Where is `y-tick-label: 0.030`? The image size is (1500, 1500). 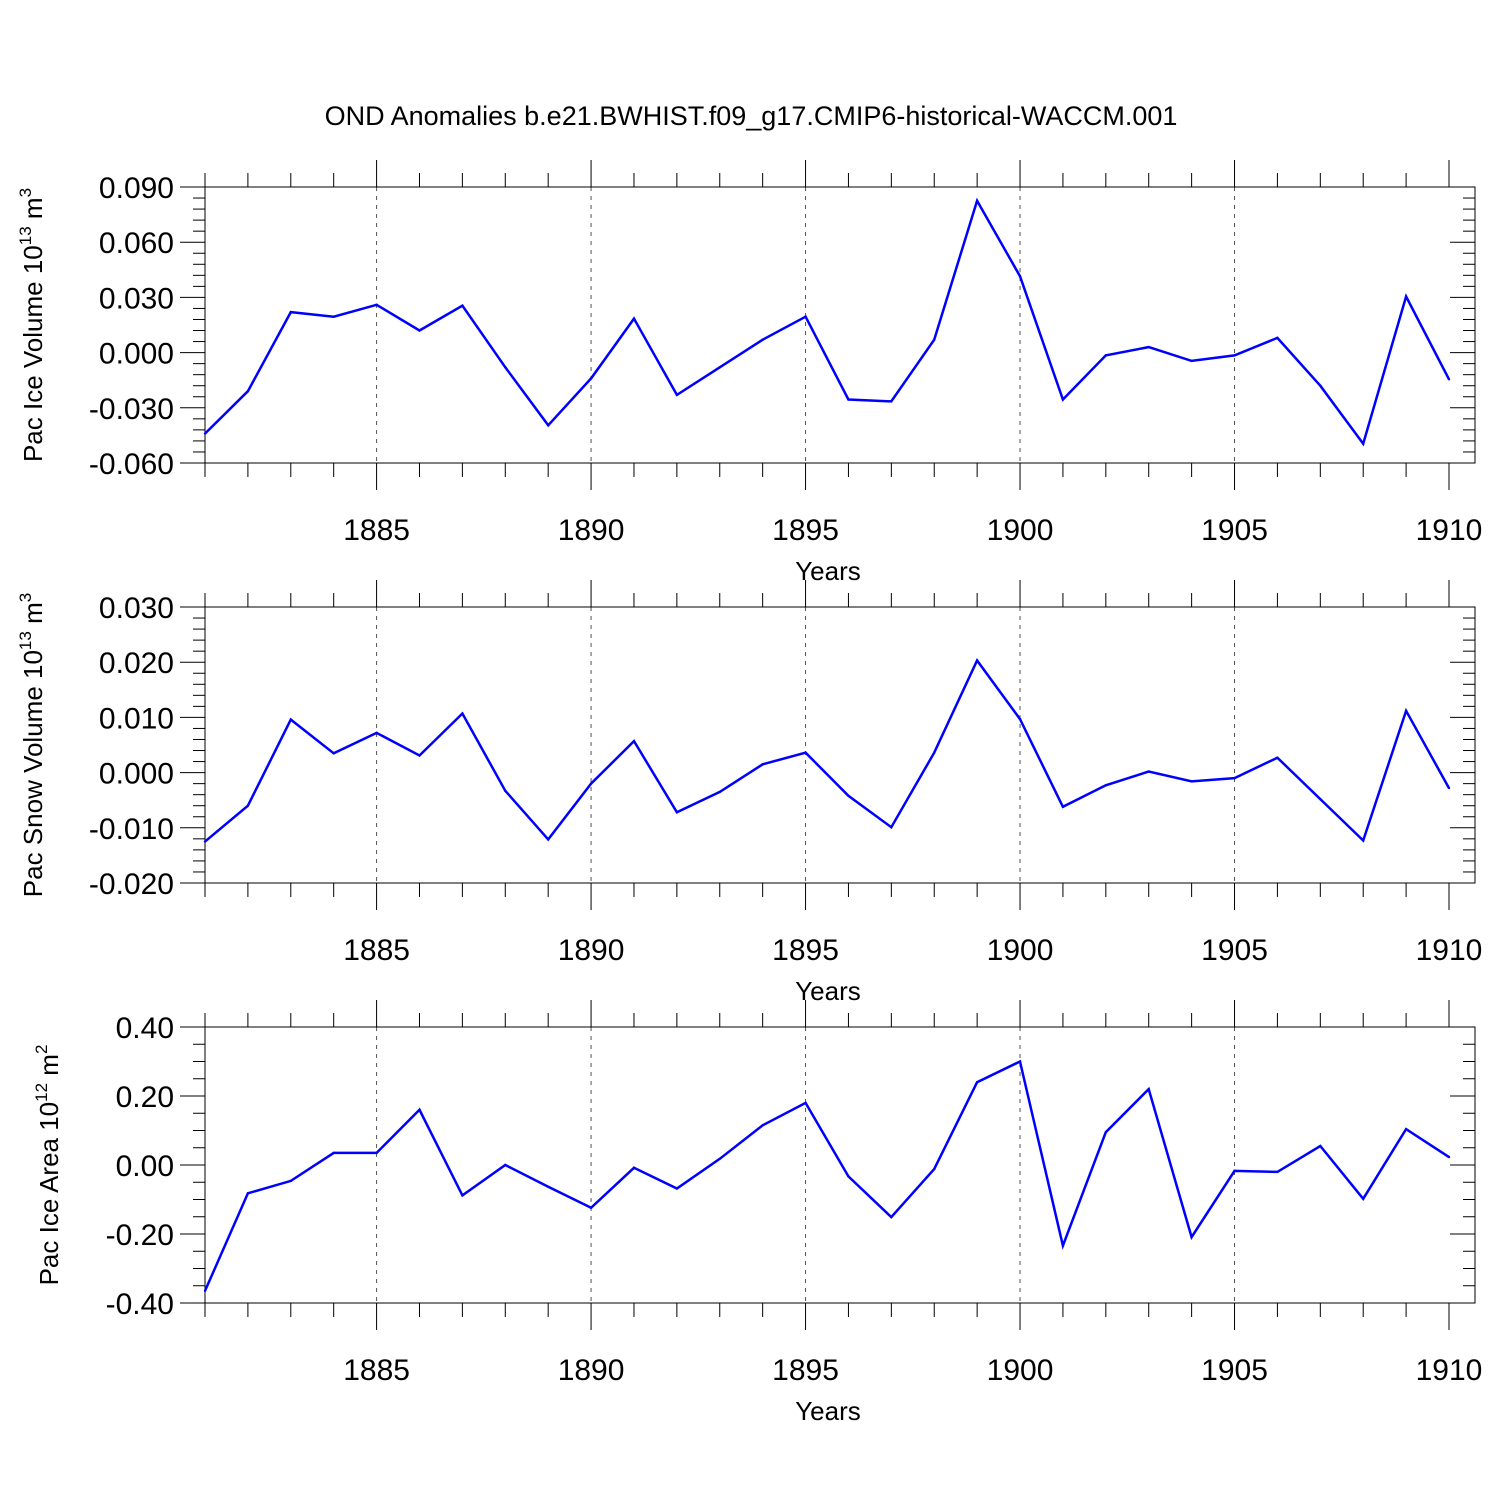 y-tick-label: 0.030 is located at coordinates (136, 298).